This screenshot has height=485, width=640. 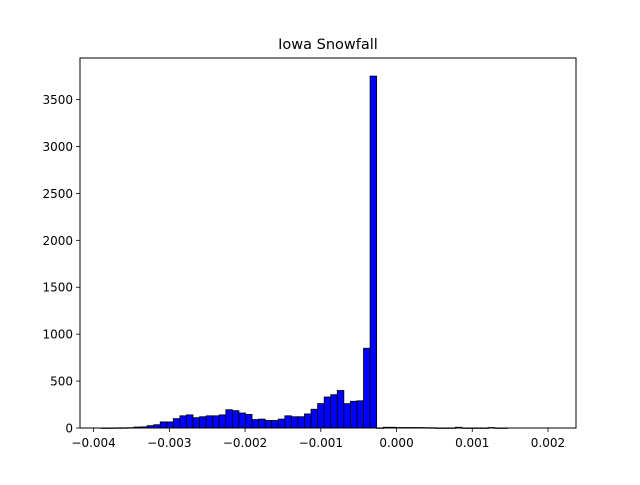 I want to click on y-tick-label: 3500, so click(x=57, y=100).